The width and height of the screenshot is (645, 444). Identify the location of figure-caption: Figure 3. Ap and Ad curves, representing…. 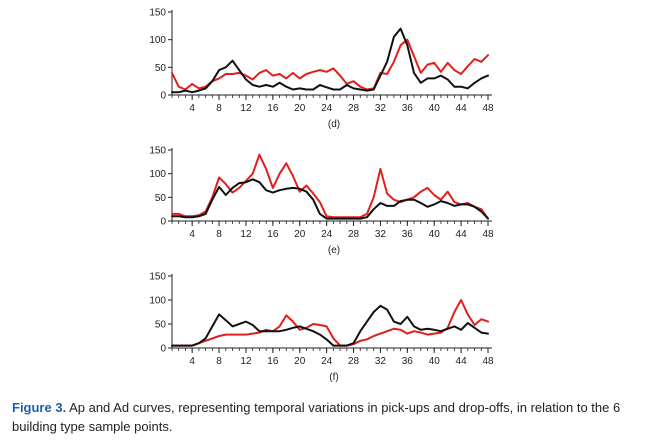
(324, 417).